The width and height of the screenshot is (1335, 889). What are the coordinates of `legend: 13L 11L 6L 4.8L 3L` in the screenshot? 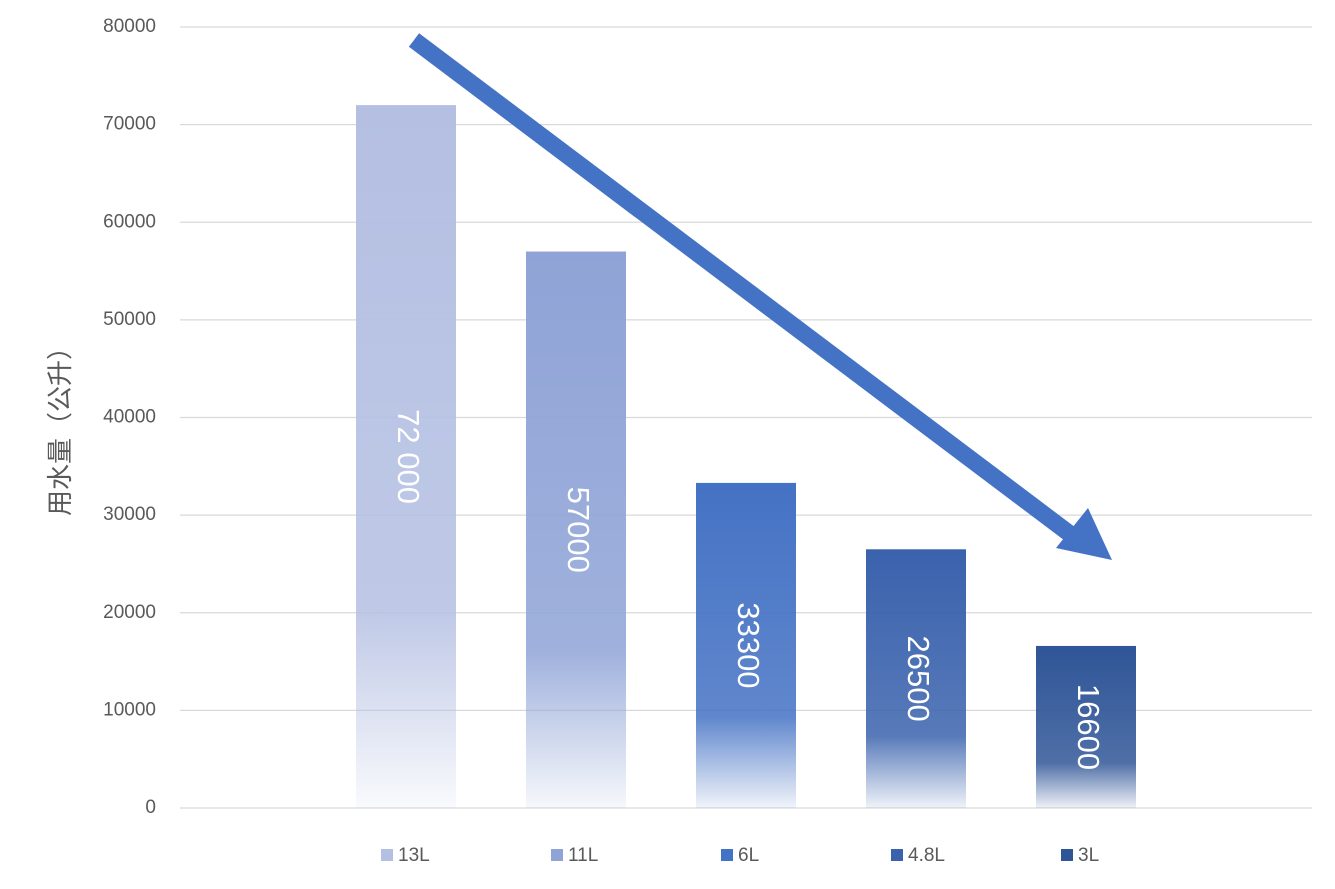 It's located at (740, 855).